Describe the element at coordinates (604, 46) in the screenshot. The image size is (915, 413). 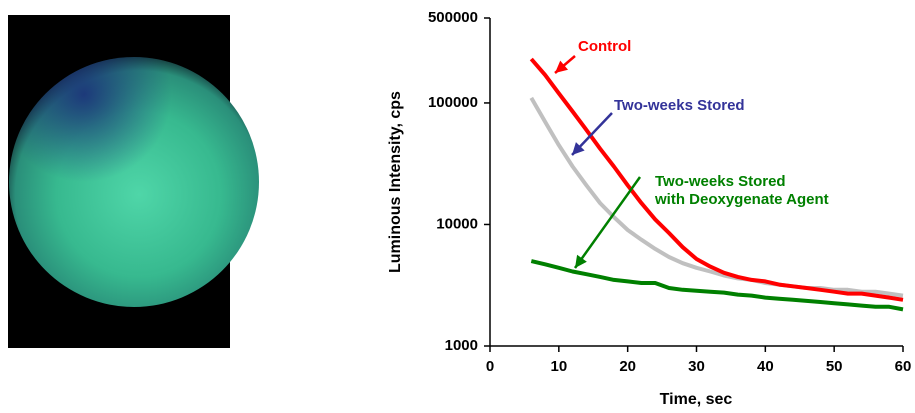
I see `annotation: Control` at that location.